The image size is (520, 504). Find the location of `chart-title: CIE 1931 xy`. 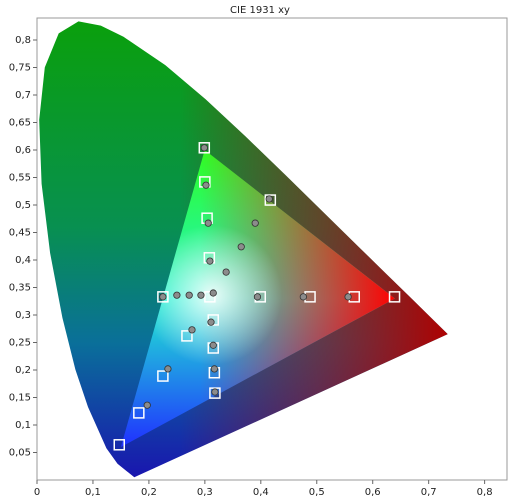

chart-title: CIE 1931 xy is located at coordinates (260, 10).